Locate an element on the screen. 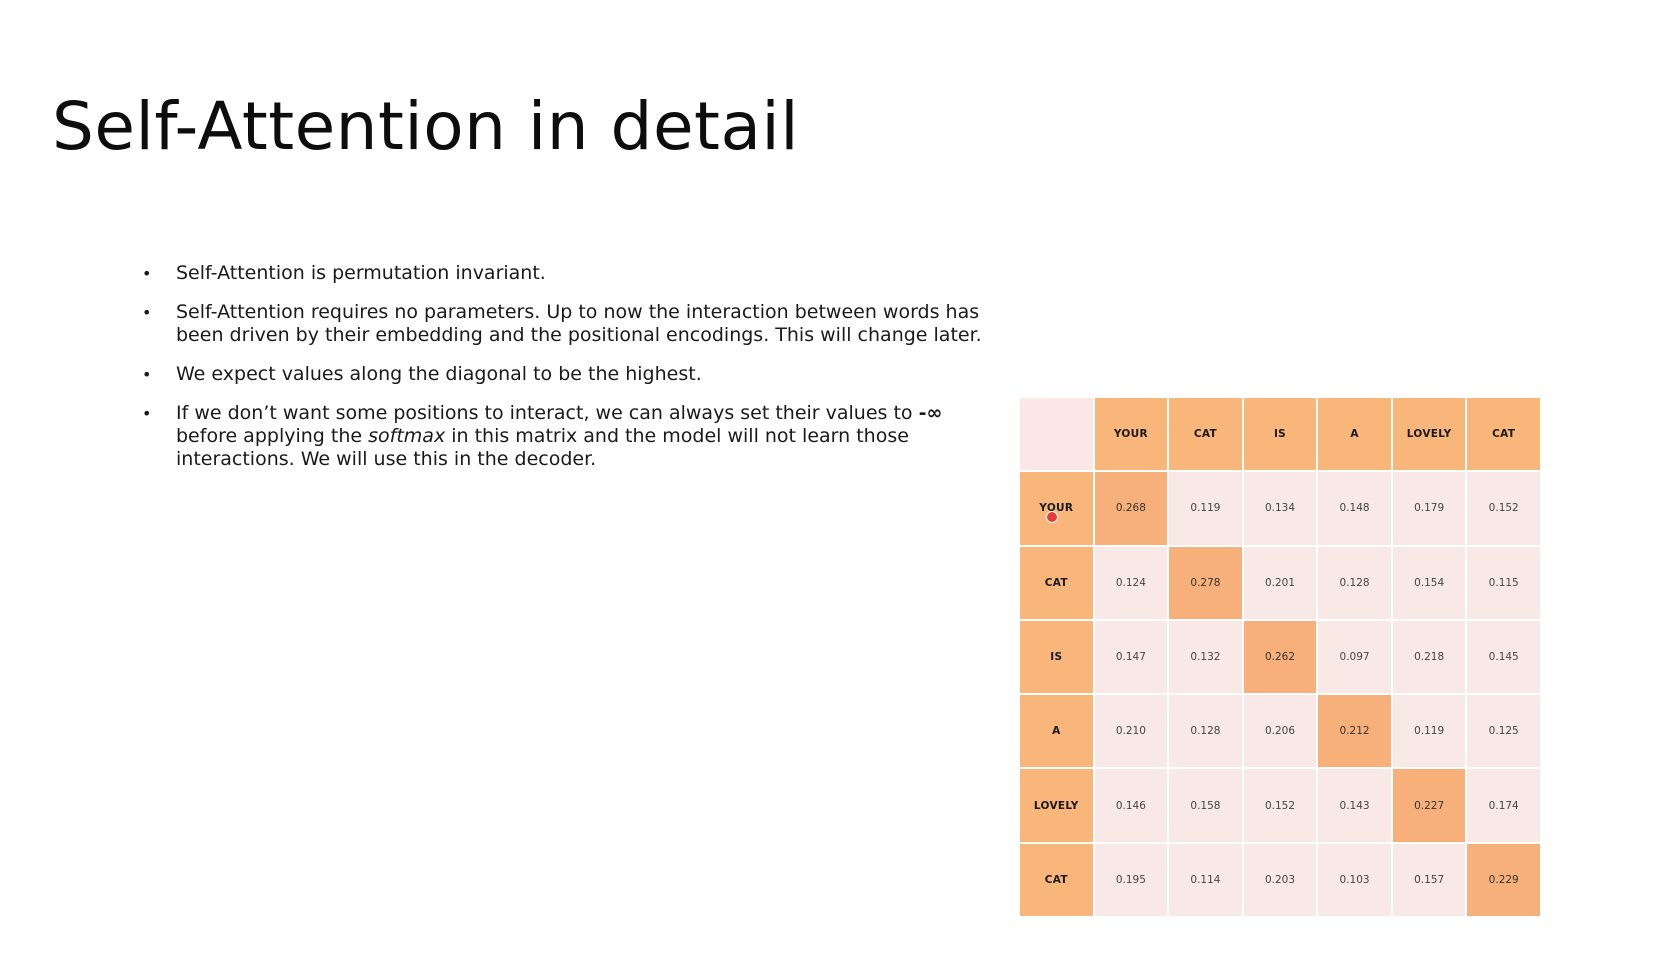 The height and width of the screenshot is (958, 1654). negative-infinity-symbol: -∞ is located at coordinates (930, 413).